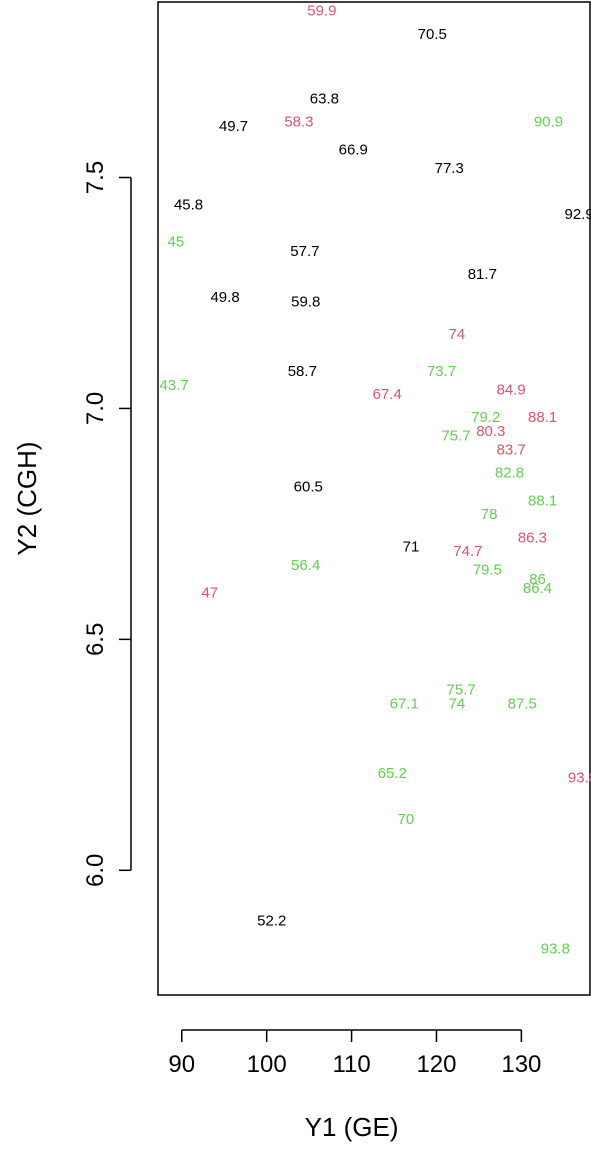  I want to click on x-tick-label: 110, so click(351, 1064).